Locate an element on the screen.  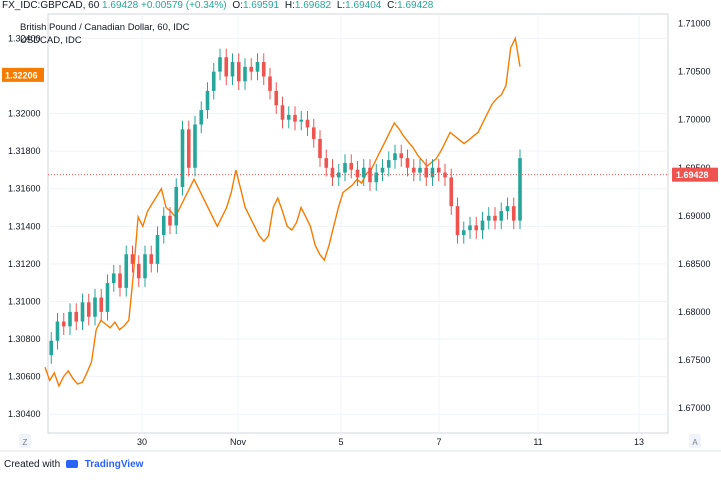
footer-prefix: Created with is located at coordinates (32, 464).